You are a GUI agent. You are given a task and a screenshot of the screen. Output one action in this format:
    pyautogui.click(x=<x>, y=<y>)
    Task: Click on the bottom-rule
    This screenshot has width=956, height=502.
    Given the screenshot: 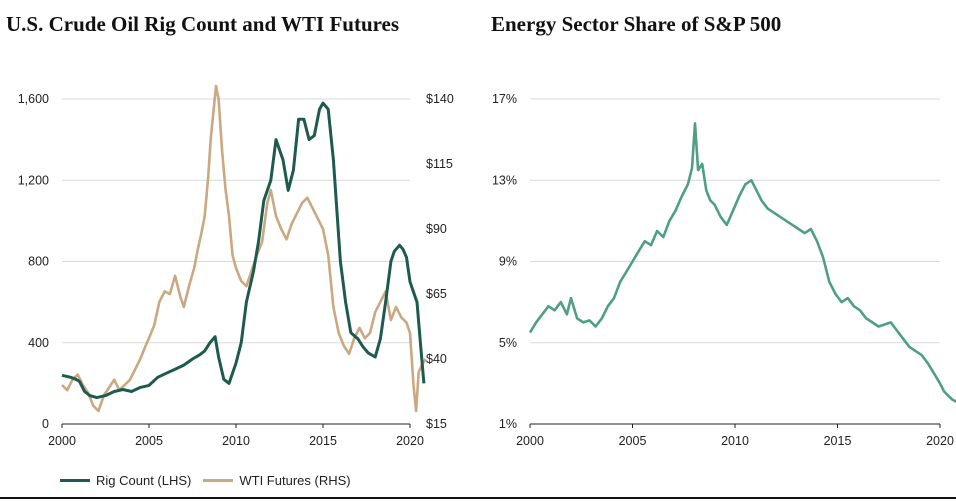 What is the action you would take?
    pyautogui.click(x=478, y=498)
    